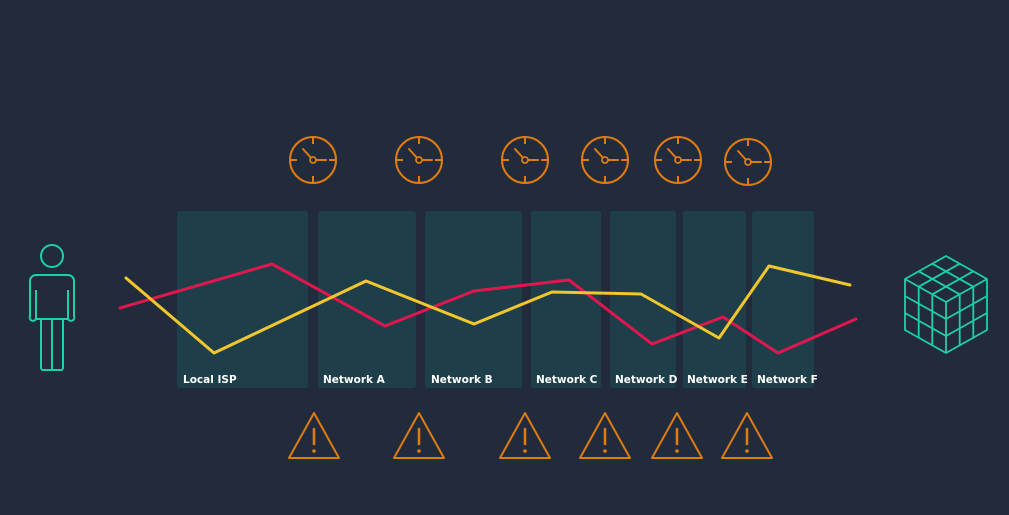 This screenshot has height=515, width=1009. Describe the element at coordinates (946, 304) in the screenshot. I see `cube-icon` at that location.